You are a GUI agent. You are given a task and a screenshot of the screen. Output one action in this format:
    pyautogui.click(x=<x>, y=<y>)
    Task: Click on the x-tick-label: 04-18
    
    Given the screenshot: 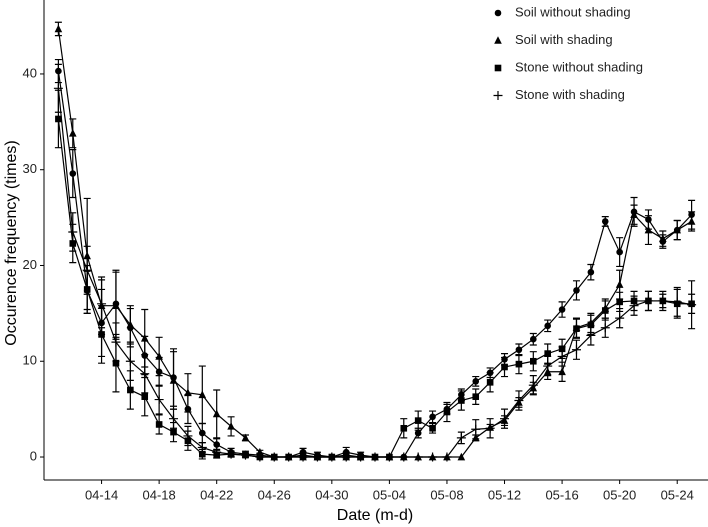 What is the action you would take?
    pyautogui.click(x=159, y=494)
    